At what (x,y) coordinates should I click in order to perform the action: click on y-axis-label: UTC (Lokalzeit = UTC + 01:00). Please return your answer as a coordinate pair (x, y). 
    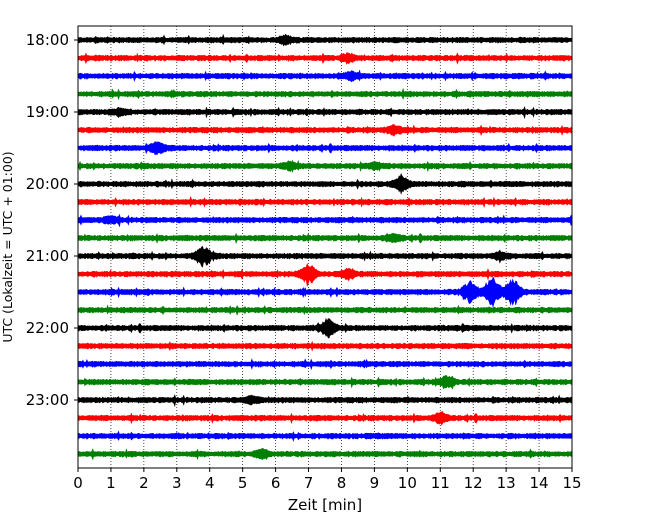
    Looking at the image, I should click on (7, 246).